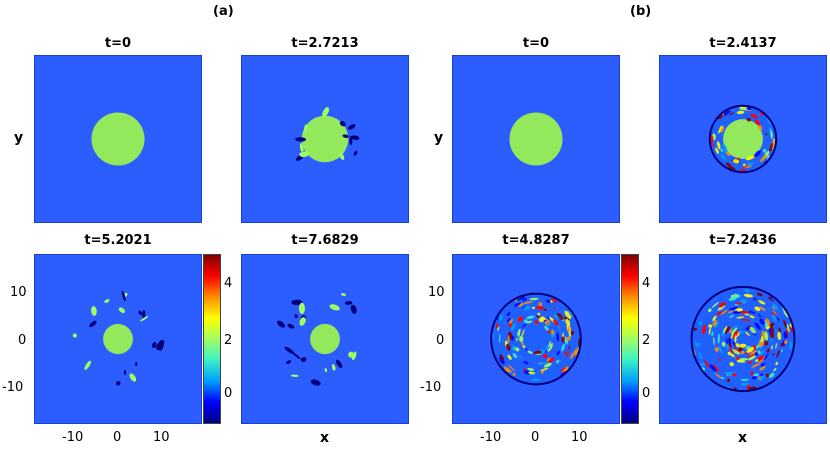 Image resolution: width=830 pixels, height=453 pixels. Describe the element at coordinates (18, 292) in the screenshot. I see `y-tick-a-10: 10` at that location.